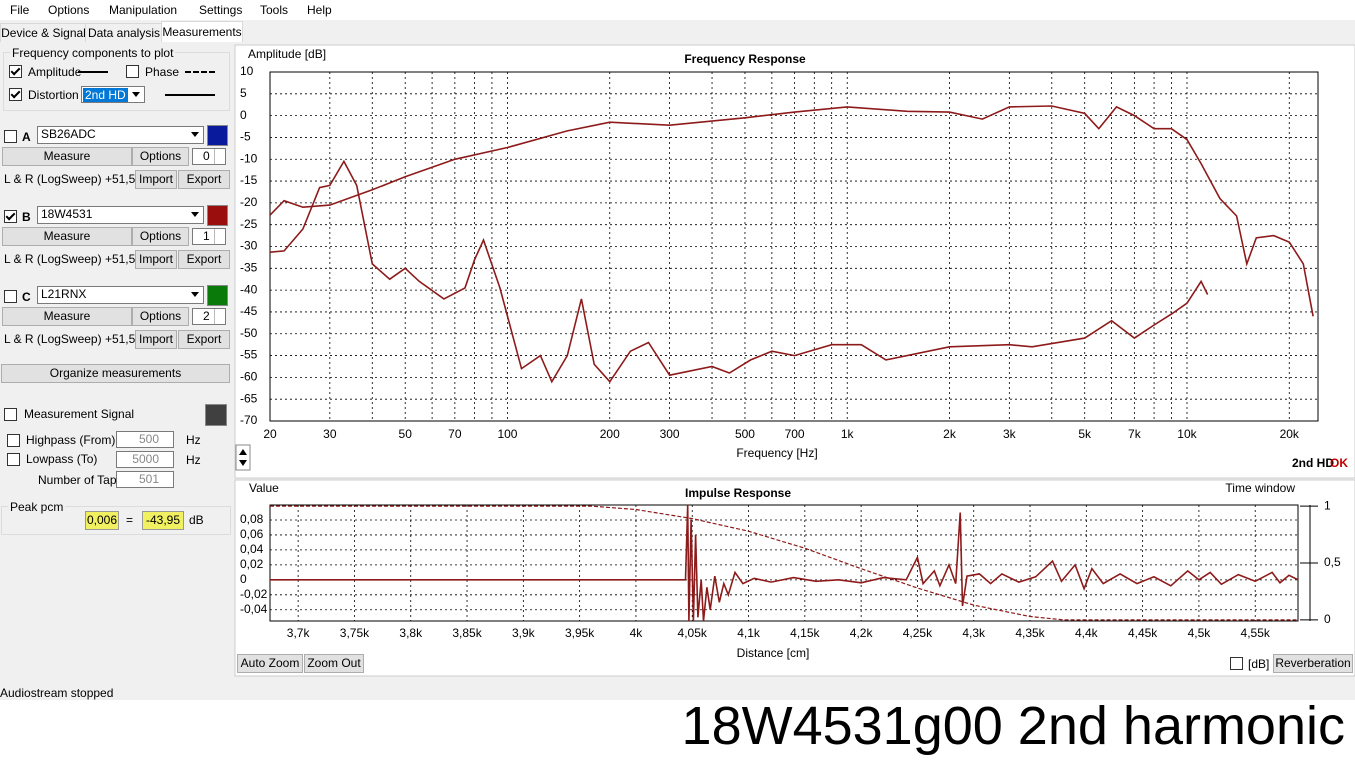  What do you see at coordinates (249, 398) in the screenshot?
I see `y-tick-label: -65` at bounding box center [249, 398].